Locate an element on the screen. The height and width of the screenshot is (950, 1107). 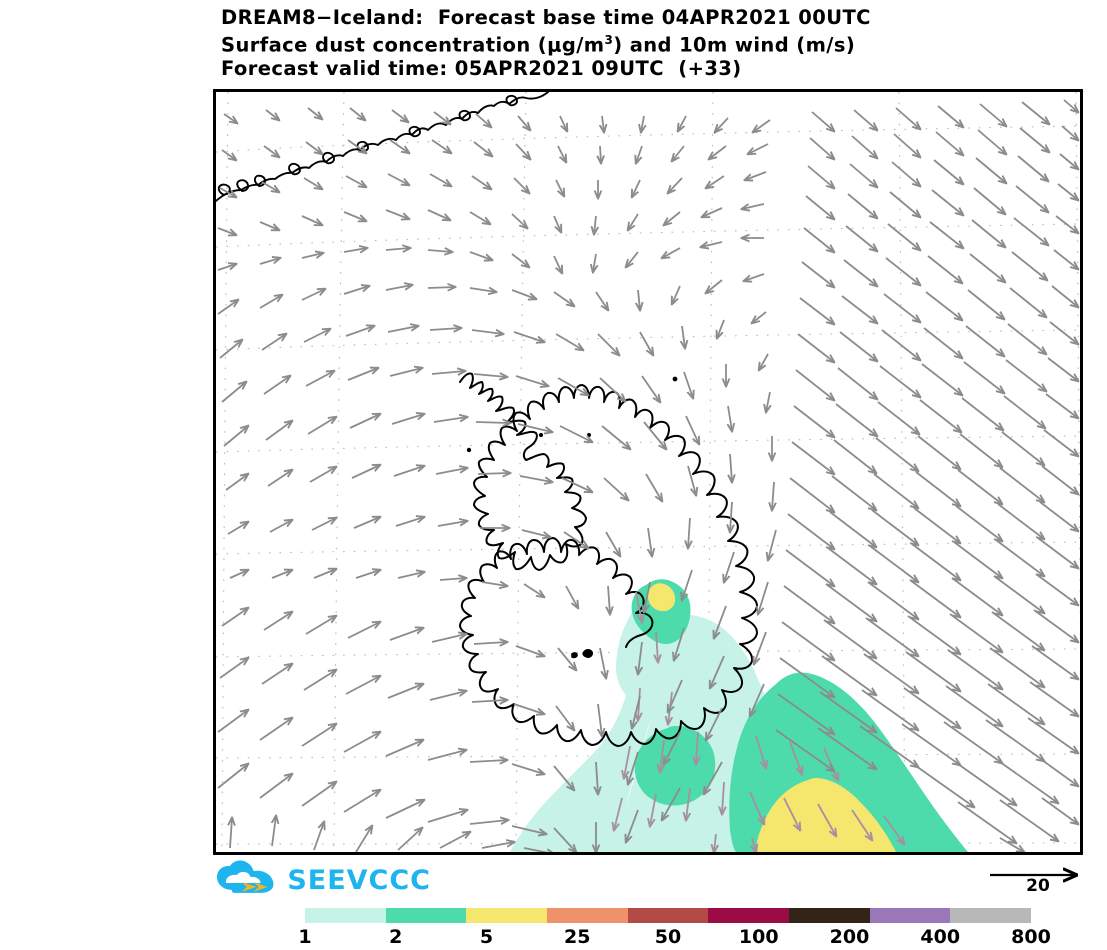
iceland-coastline is located at coordinates (608, 559).